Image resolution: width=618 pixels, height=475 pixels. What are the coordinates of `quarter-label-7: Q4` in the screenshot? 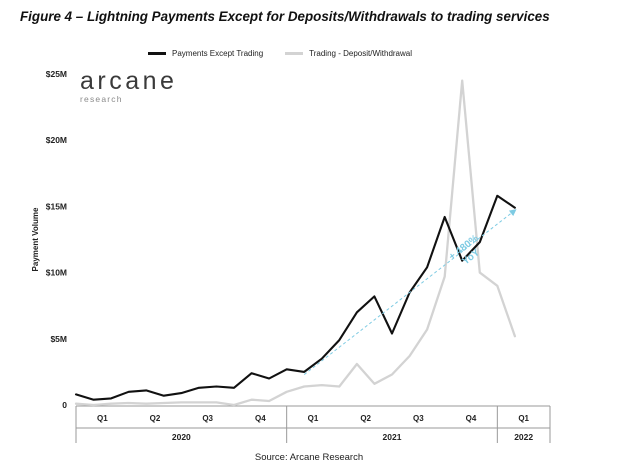 It's located at (471, 418).